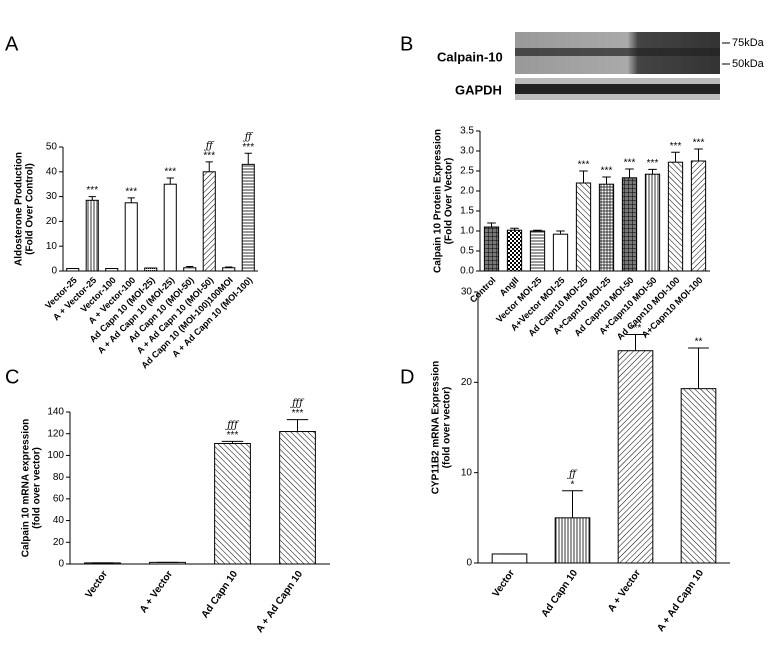 The width and height of the screenshot is (777, 664). Describe the element at coordinates (55, 433) in the screenshot. I see `y-tick-label: 120` at that location.